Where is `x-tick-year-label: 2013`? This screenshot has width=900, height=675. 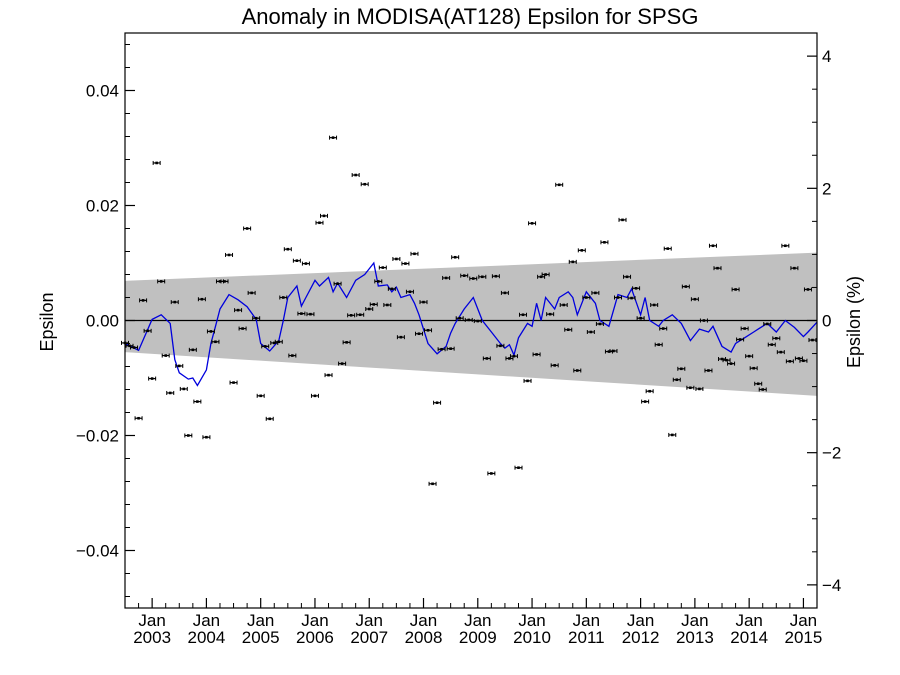
x-tick-year-label: 2013 is located at coordinates (695, 637).